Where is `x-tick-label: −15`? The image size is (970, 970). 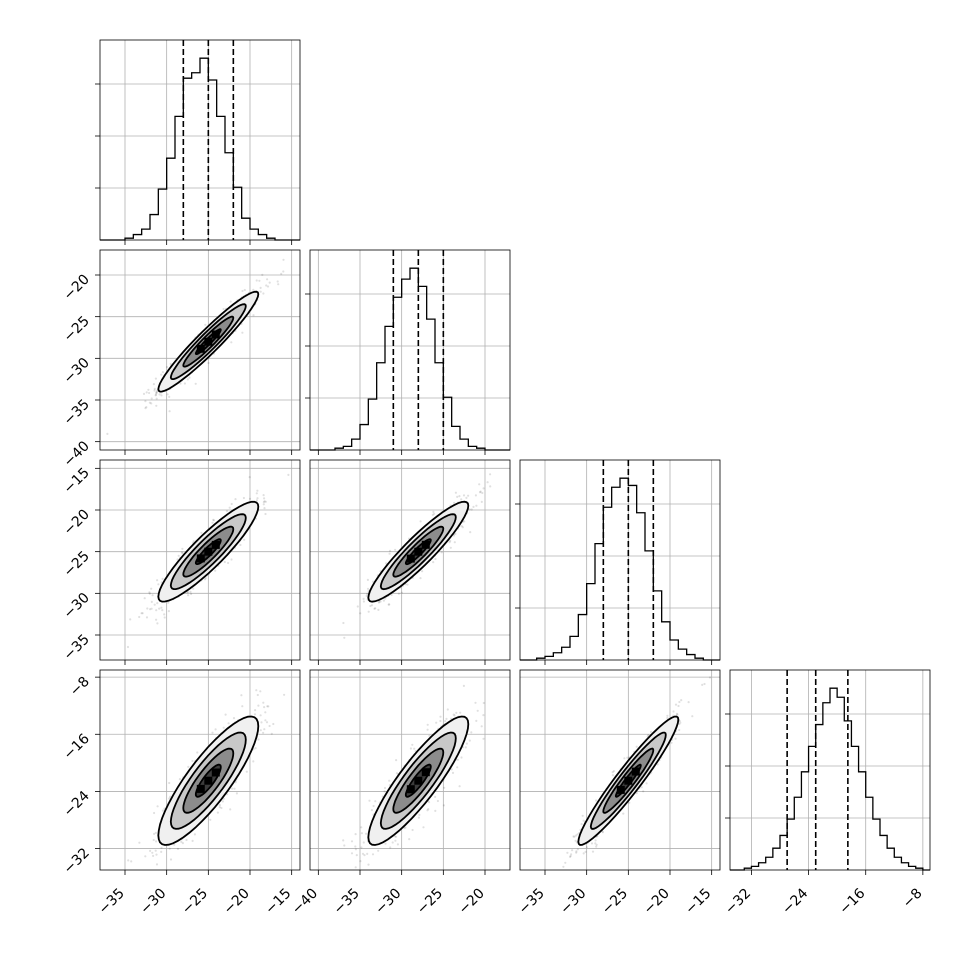 x-tick-label: −15 is located at coordinates (278, 902).